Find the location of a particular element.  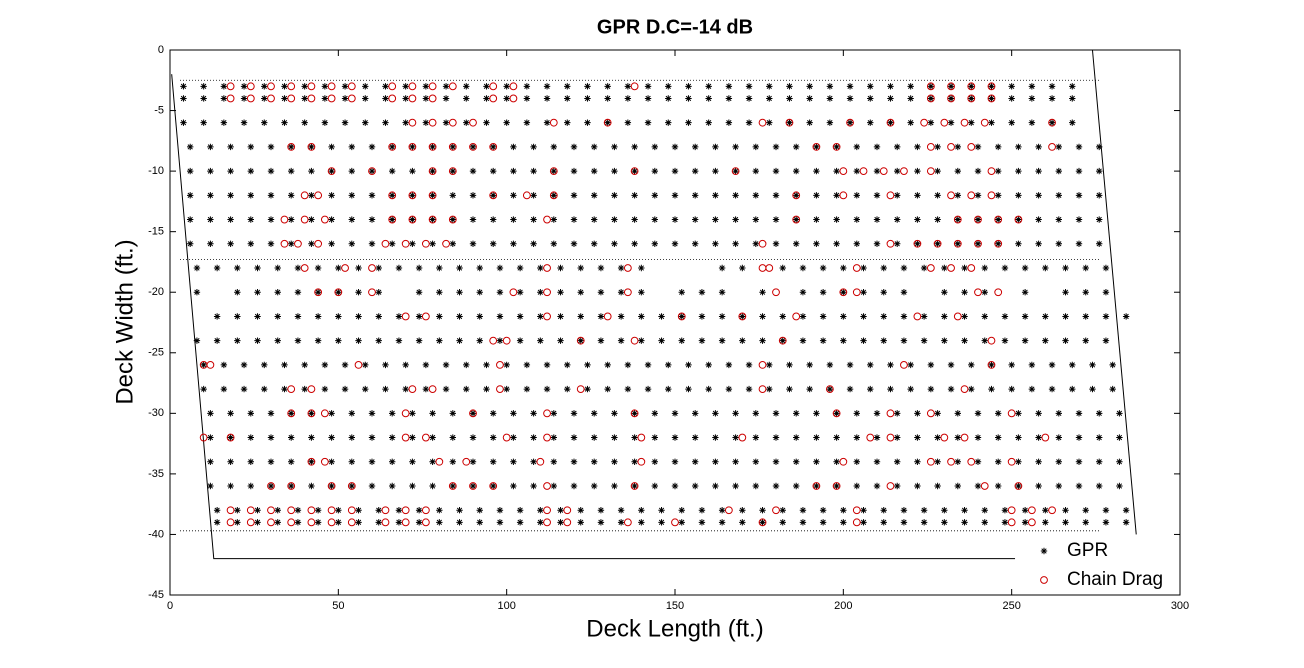

legend-label: Chain Drag is located at coordinates (1115, 579).